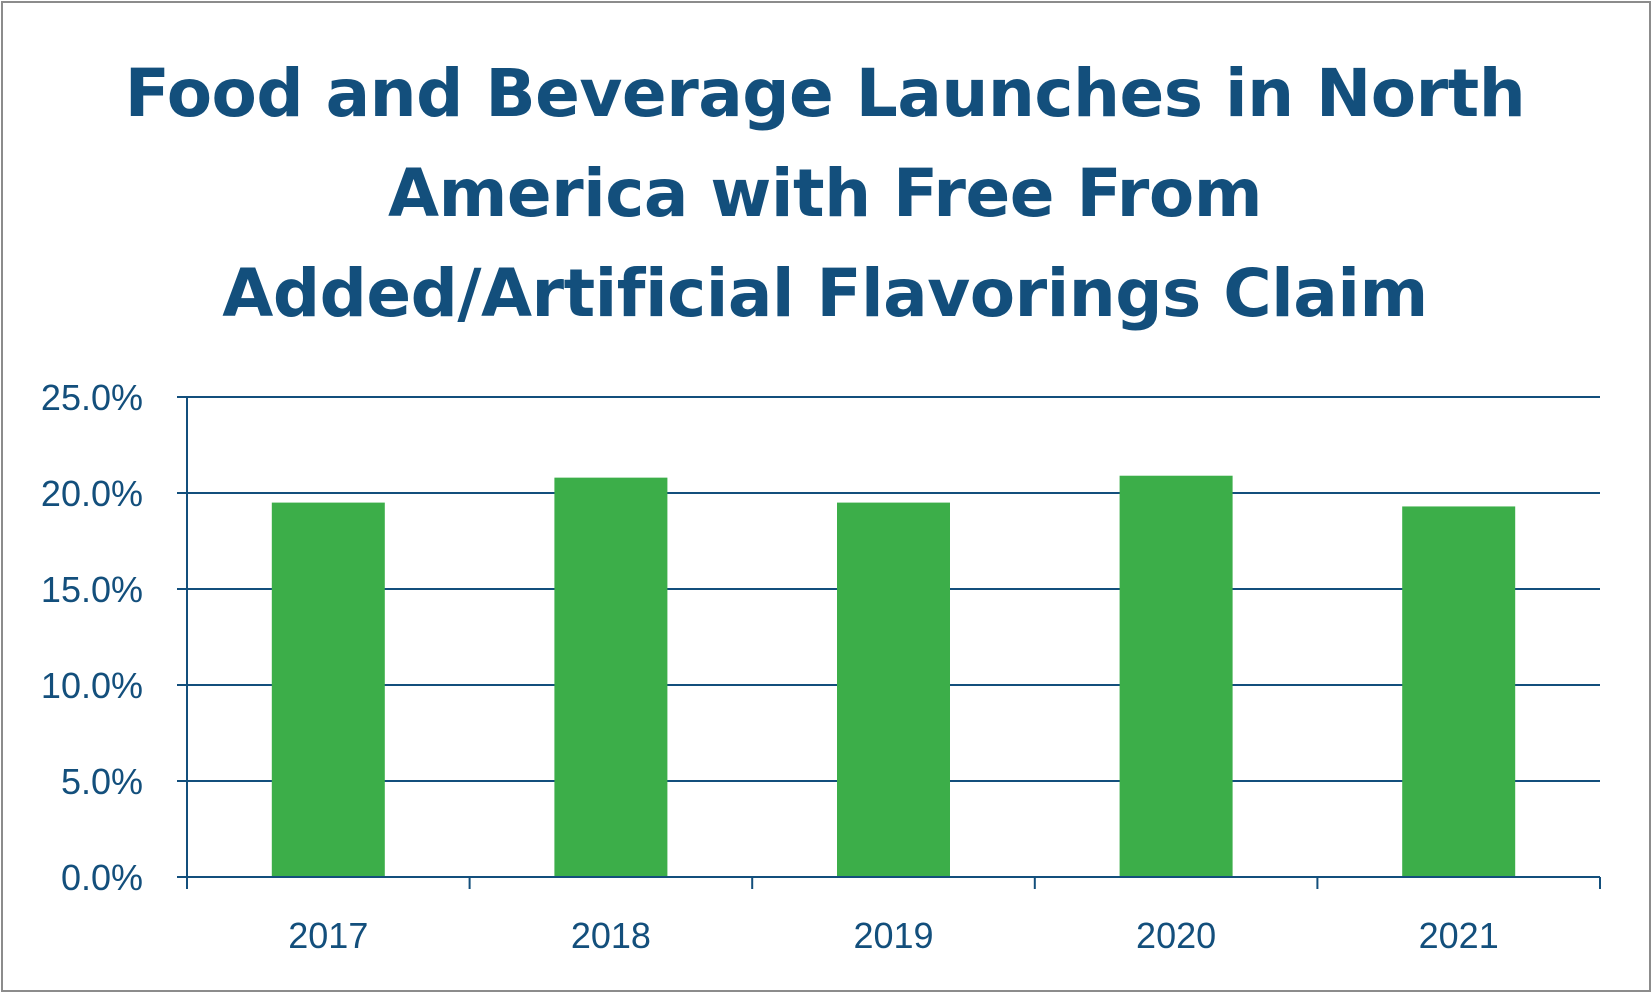  I want to click on bar-2017, so click(328, 689).